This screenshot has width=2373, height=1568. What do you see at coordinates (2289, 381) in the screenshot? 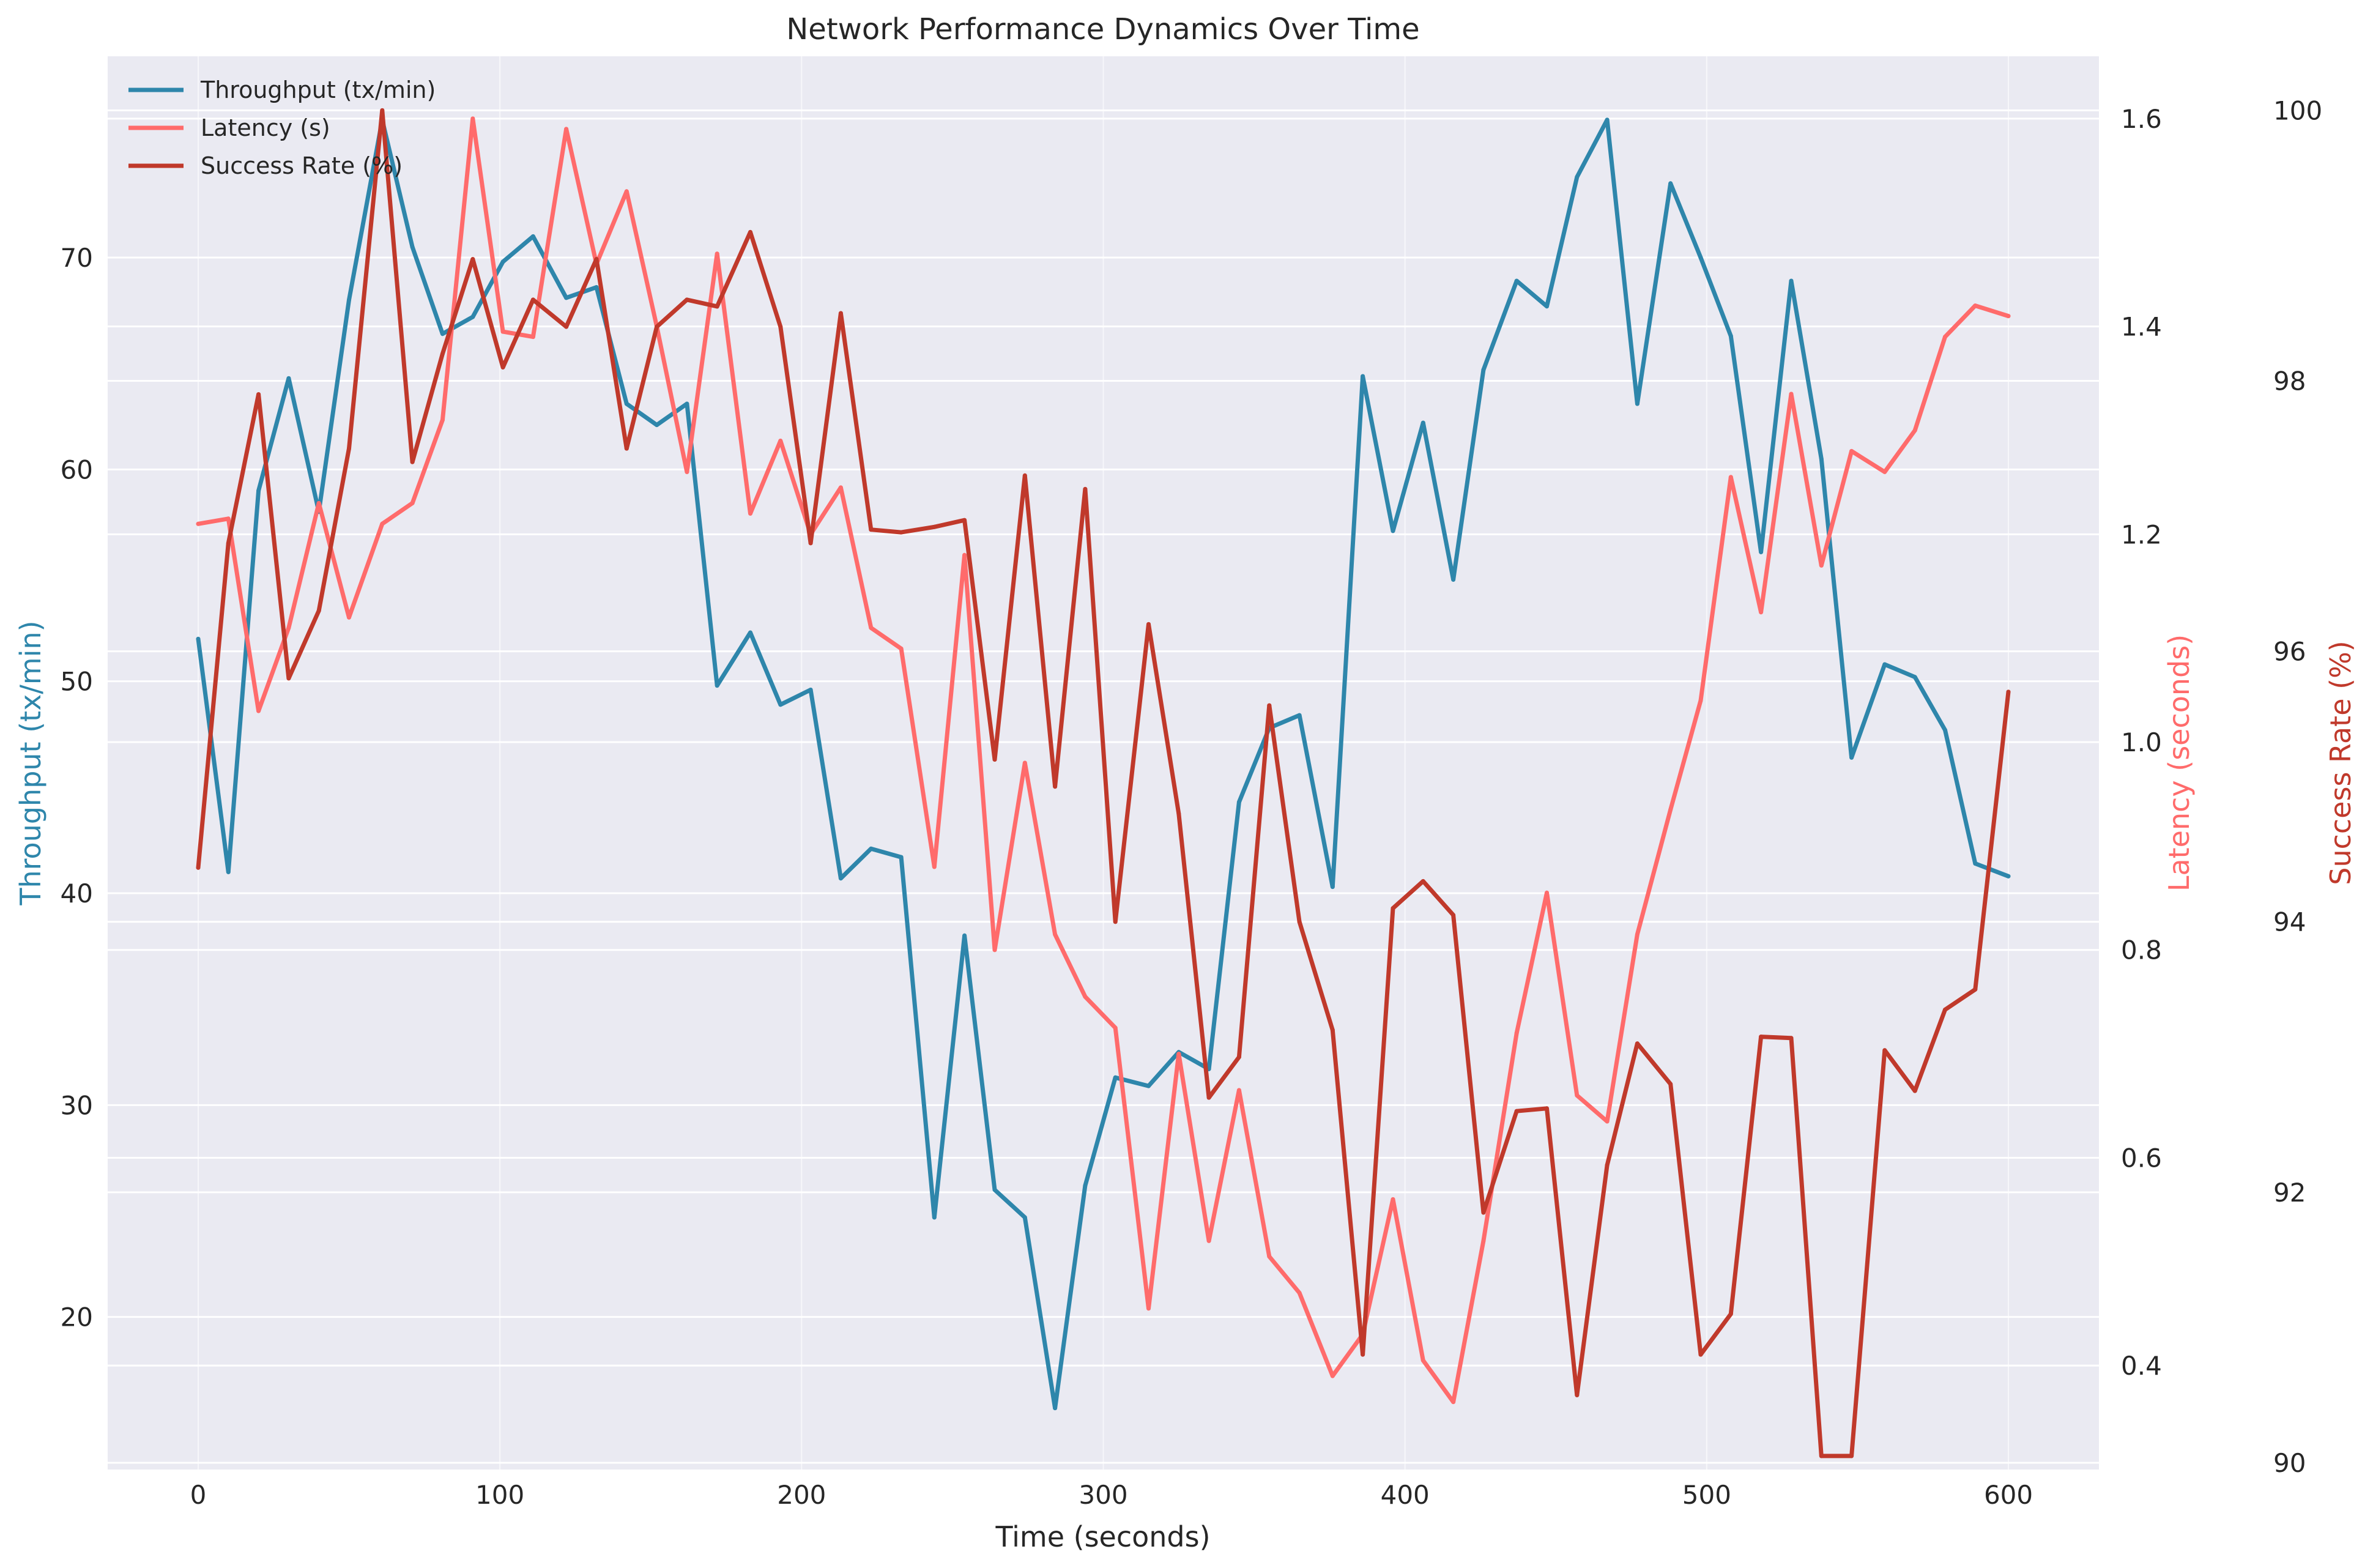
I see `right2-tick-label: 98` at bounding box center [2289, 381].